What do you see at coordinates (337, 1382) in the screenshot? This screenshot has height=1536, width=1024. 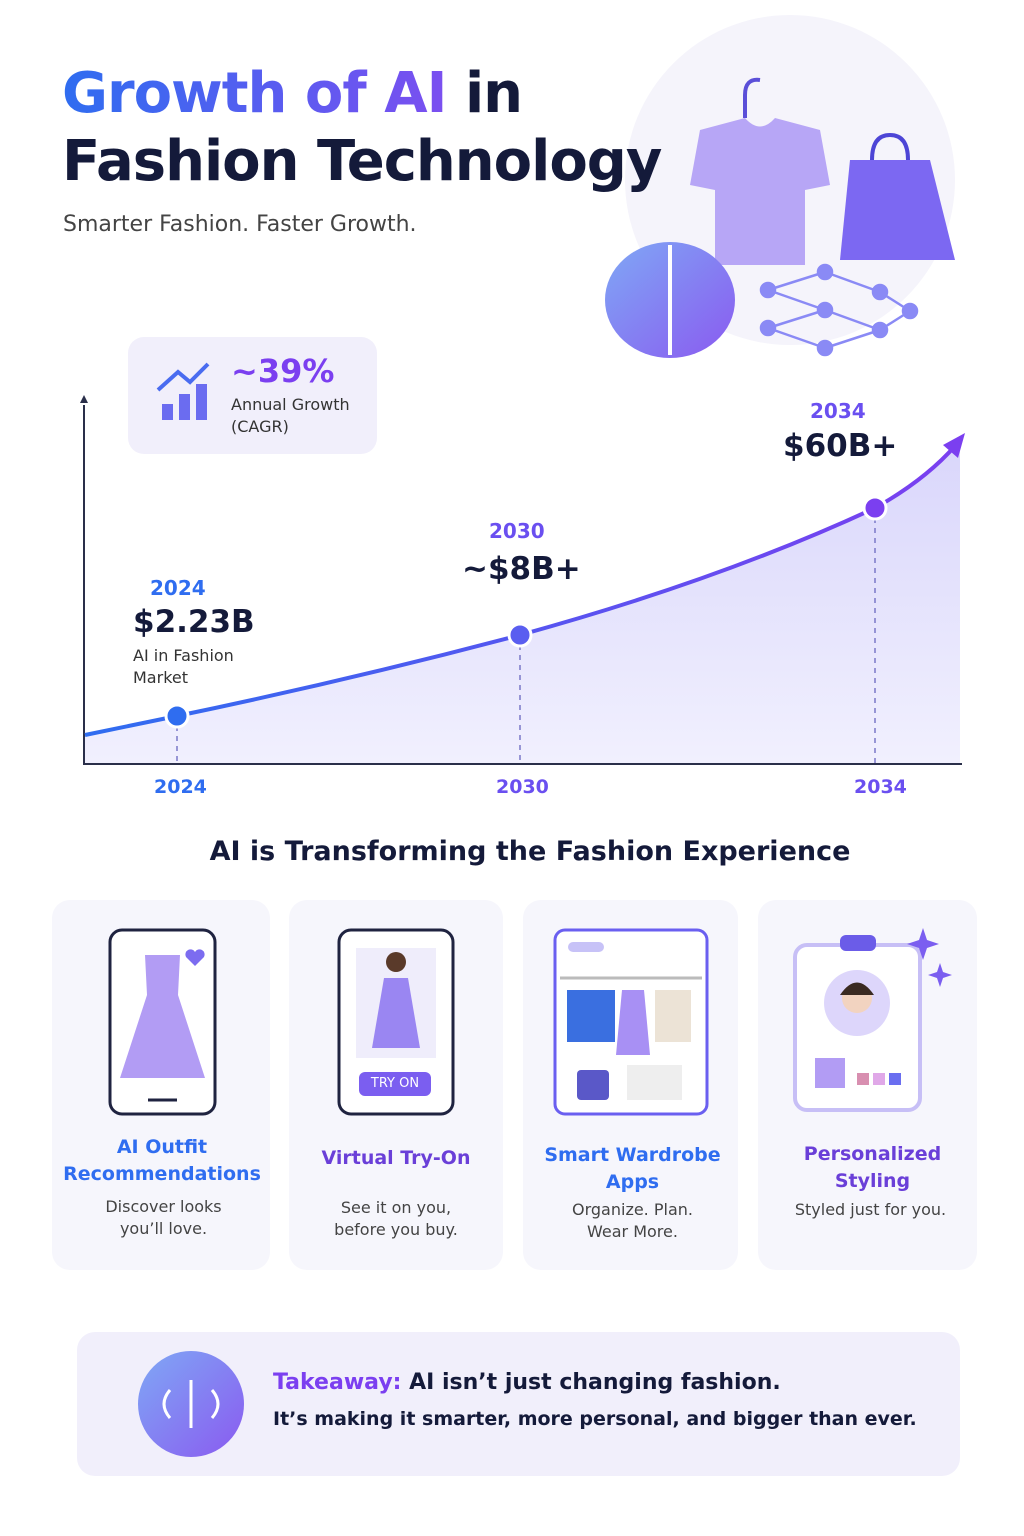 I see `takeaway-label: Takeaway:` at bounding box center [337, 1382].